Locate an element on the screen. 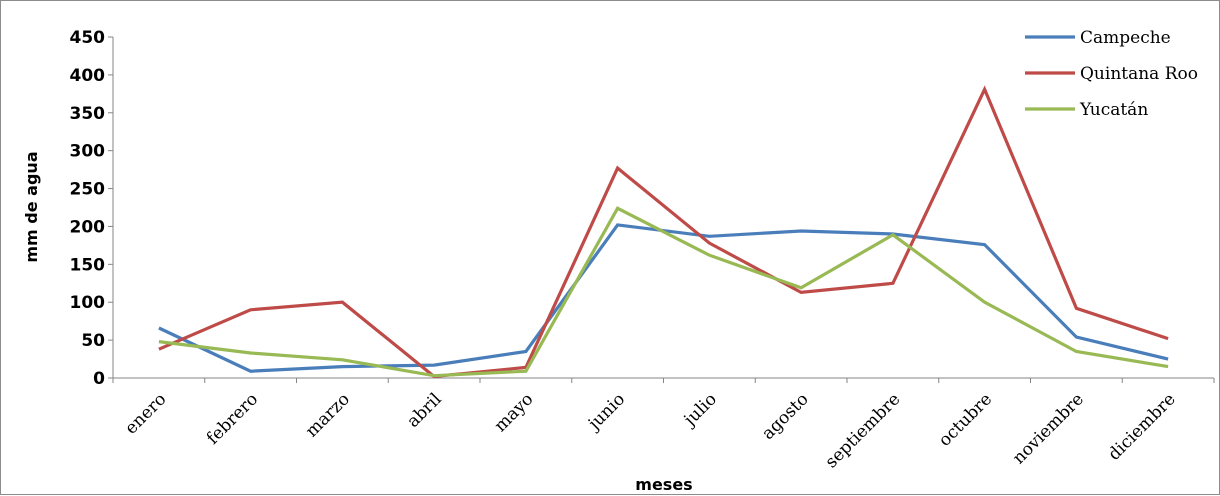 This screenshot has width=1220, height=496. x-tick-label: enero is located at coordinates (145, 413).